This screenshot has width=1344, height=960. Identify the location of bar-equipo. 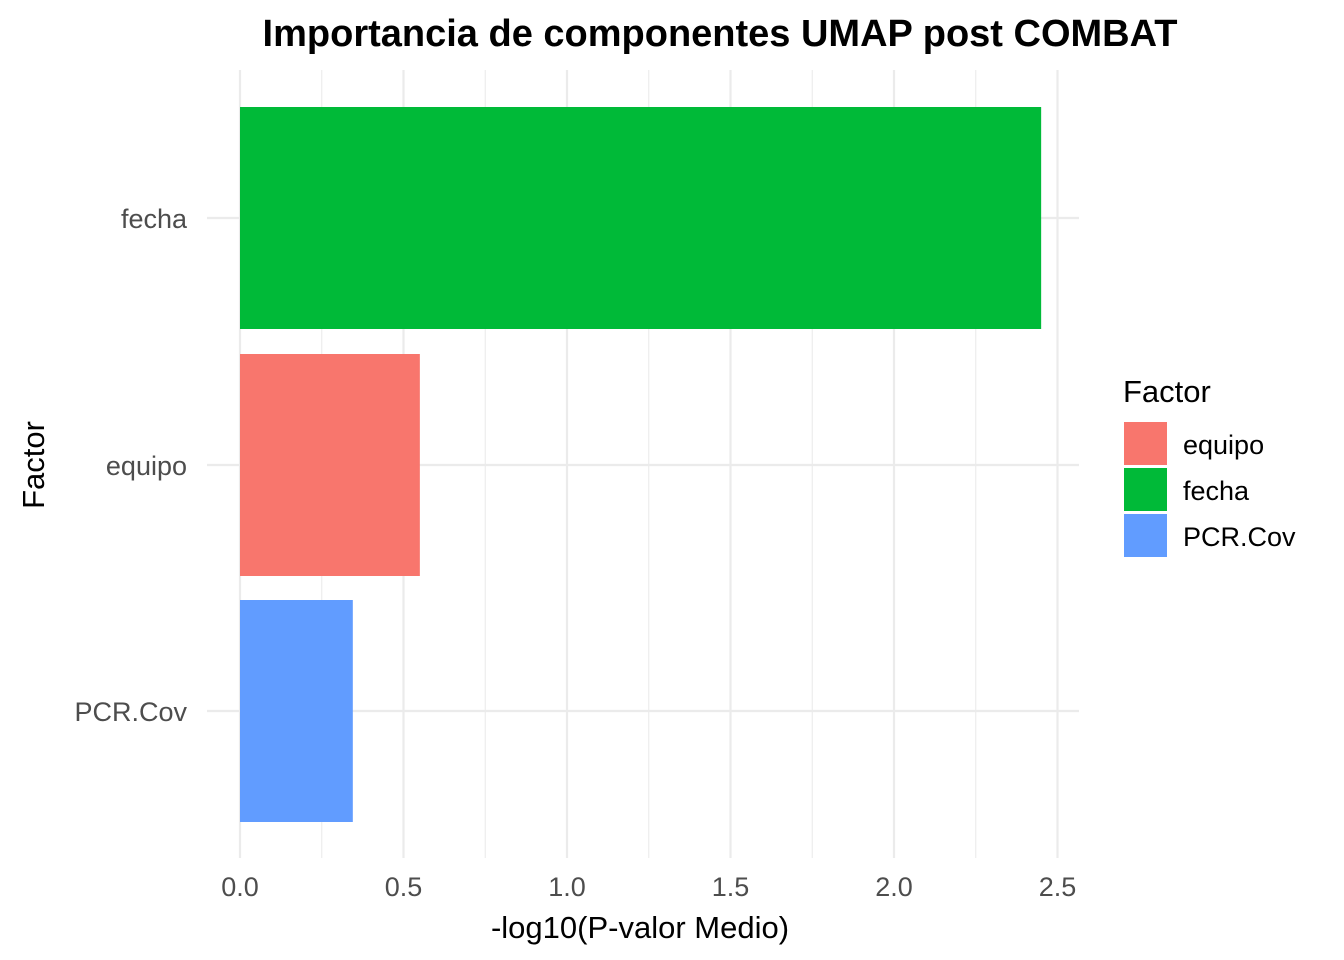
(330, 465).